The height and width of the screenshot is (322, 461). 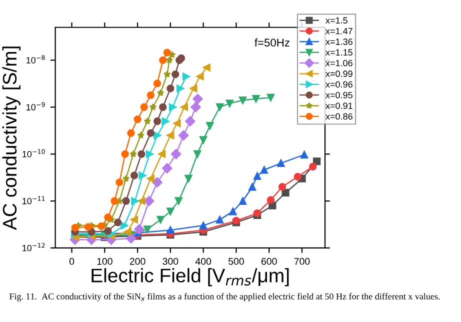 What do you see at coordinates (35, 59) in the screenshot?
I see `y-tick-label: 10$^{−8}$` at bounding box center [35, 59].